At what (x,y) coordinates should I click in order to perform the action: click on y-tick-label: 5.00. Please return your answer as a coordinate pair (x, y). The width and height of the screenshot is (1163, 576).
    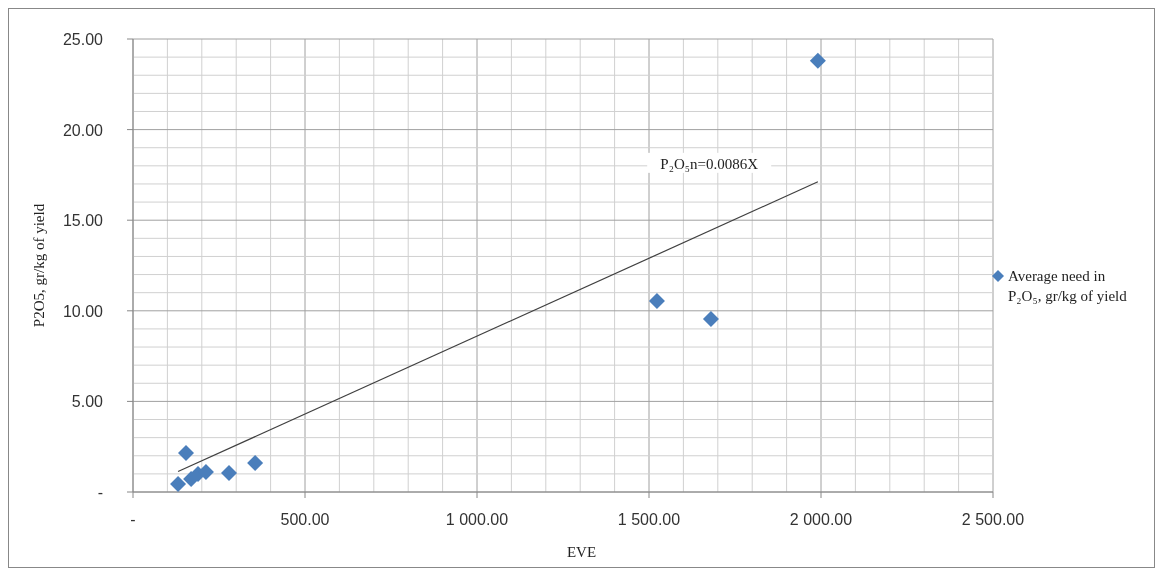
    Looking at the image, I should click on (87, 402).